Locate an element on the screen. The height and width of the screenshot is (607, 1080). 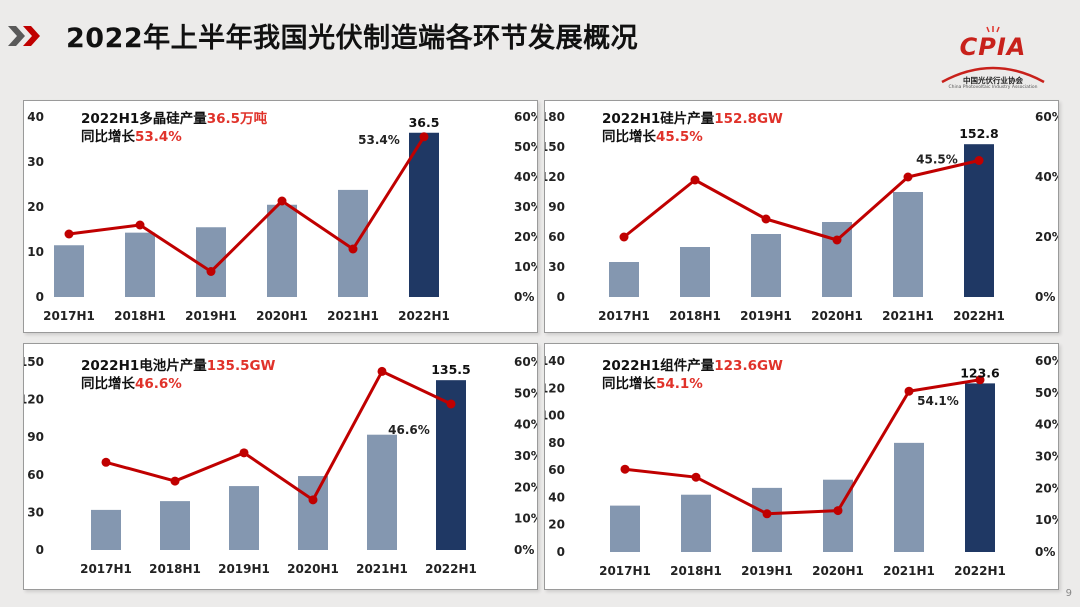
bar-value-label: 36.5 is located at coordinates (424, 122).